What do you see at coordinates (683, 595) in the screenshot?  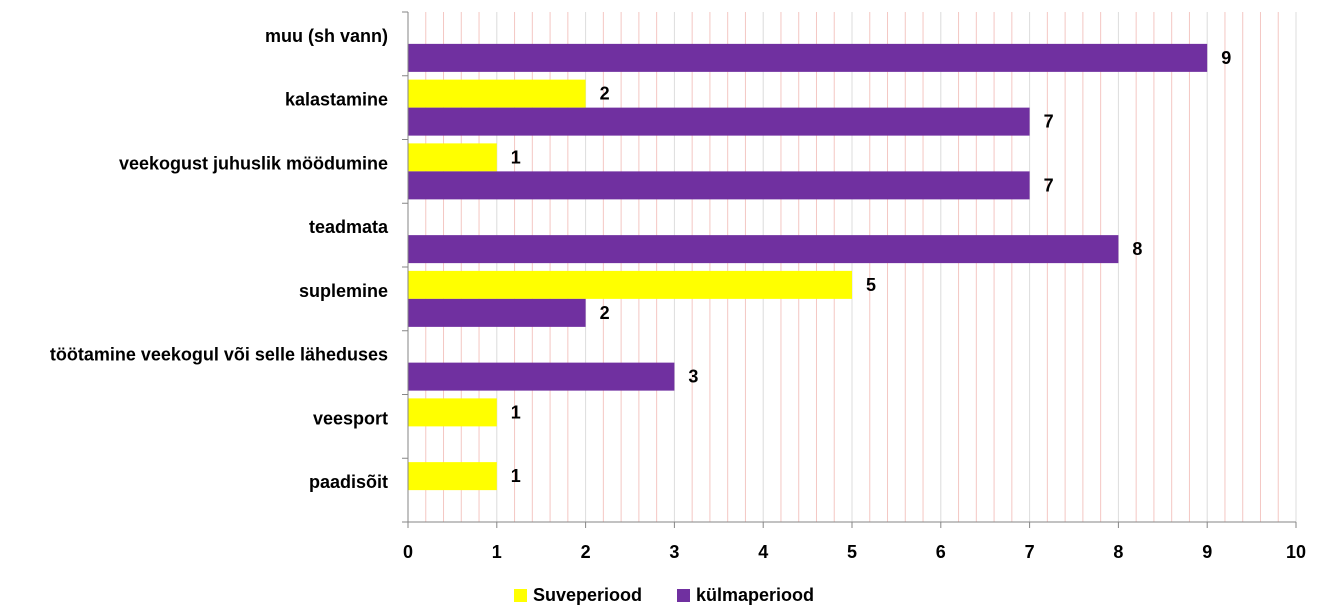 I see `legend-swatch-cold` at bounding box center [683, 595].